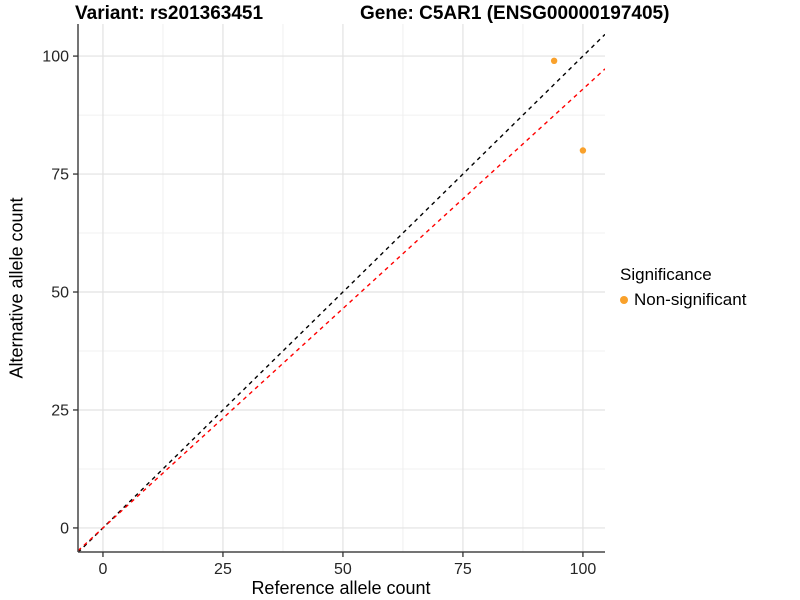  Describe the element at coordinates (341, 588) in the screenshot. I see `x-axis-title: Reference allele count` at that location.